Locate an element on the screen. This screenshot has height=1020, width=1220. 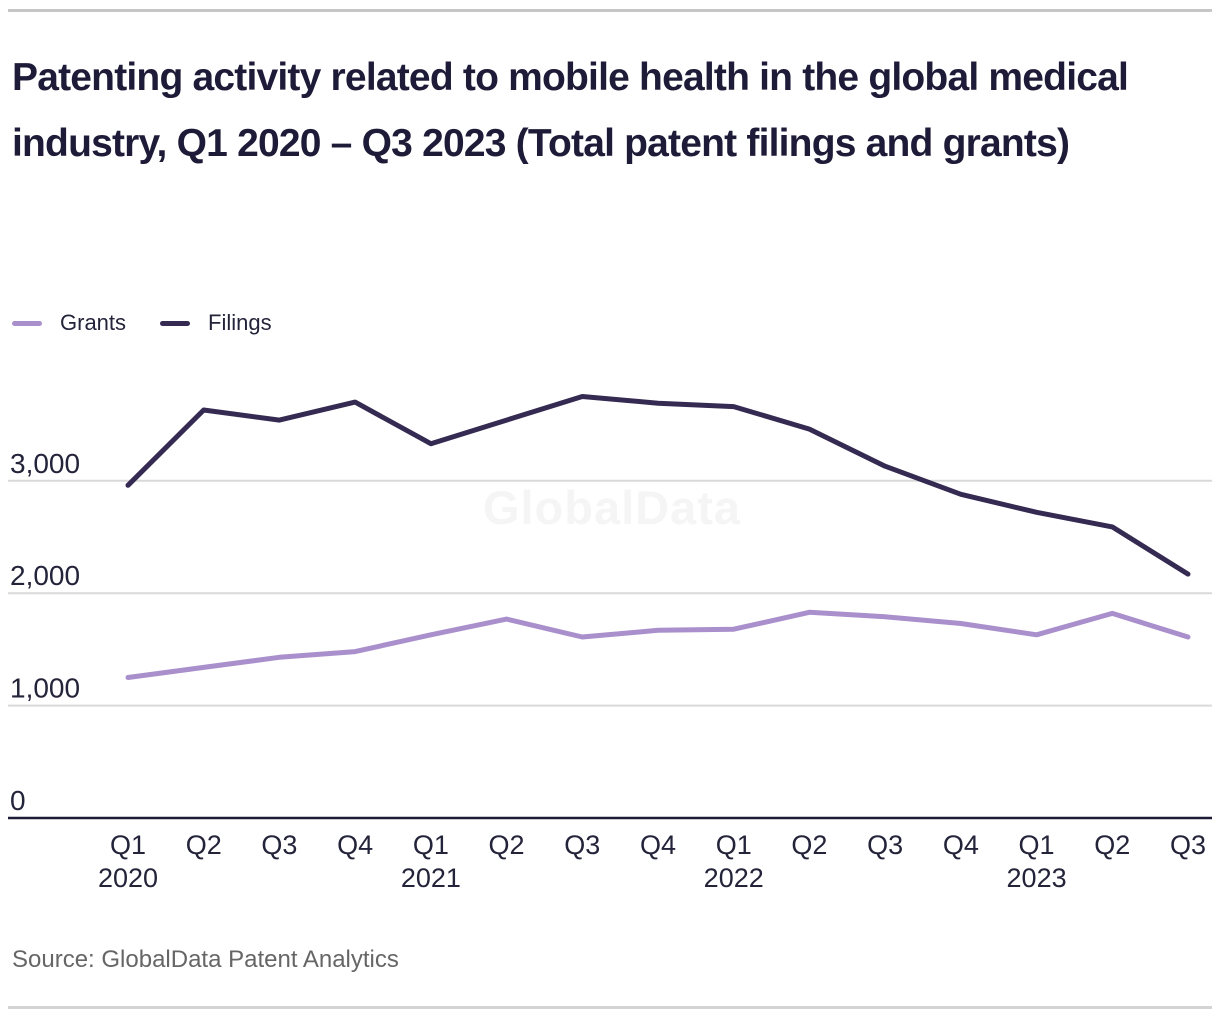
x-axis-year-label: 2021 is located at coordinates (431, 878).